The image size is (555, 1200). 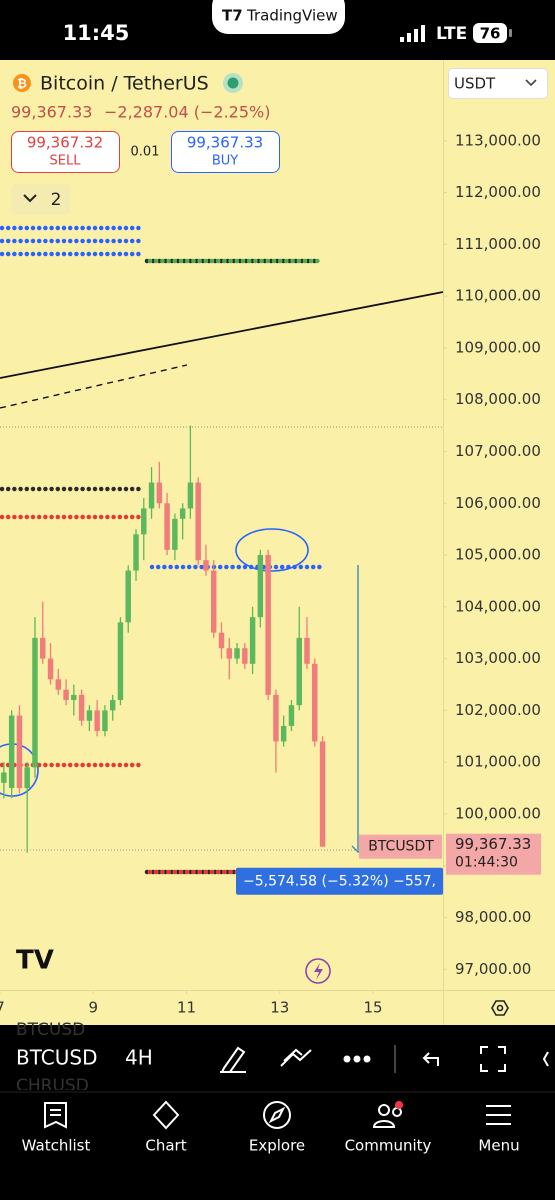 I want to click on trend-line, so click(x=222, y=335).